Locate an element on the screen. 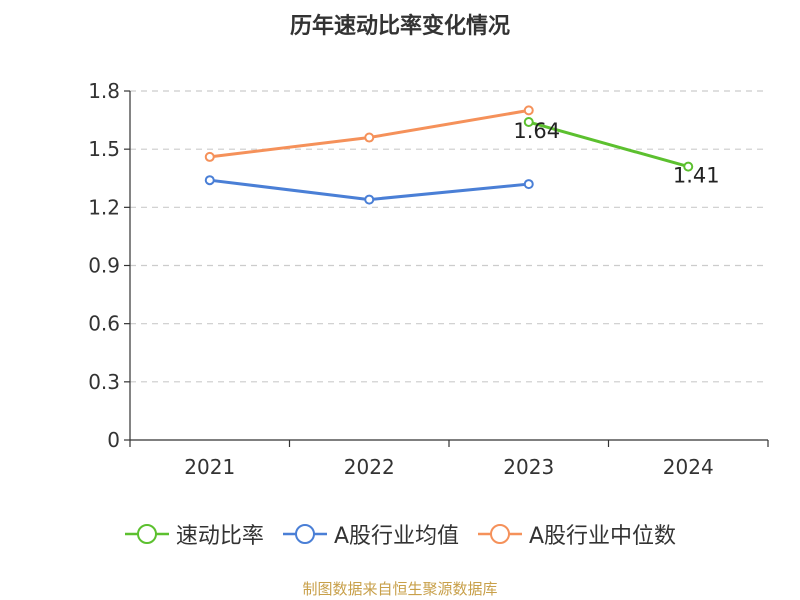 The width and height of the screenshot is (800, 600). data-labels: 1.64 1.41 is located at coordinates (616, 153).